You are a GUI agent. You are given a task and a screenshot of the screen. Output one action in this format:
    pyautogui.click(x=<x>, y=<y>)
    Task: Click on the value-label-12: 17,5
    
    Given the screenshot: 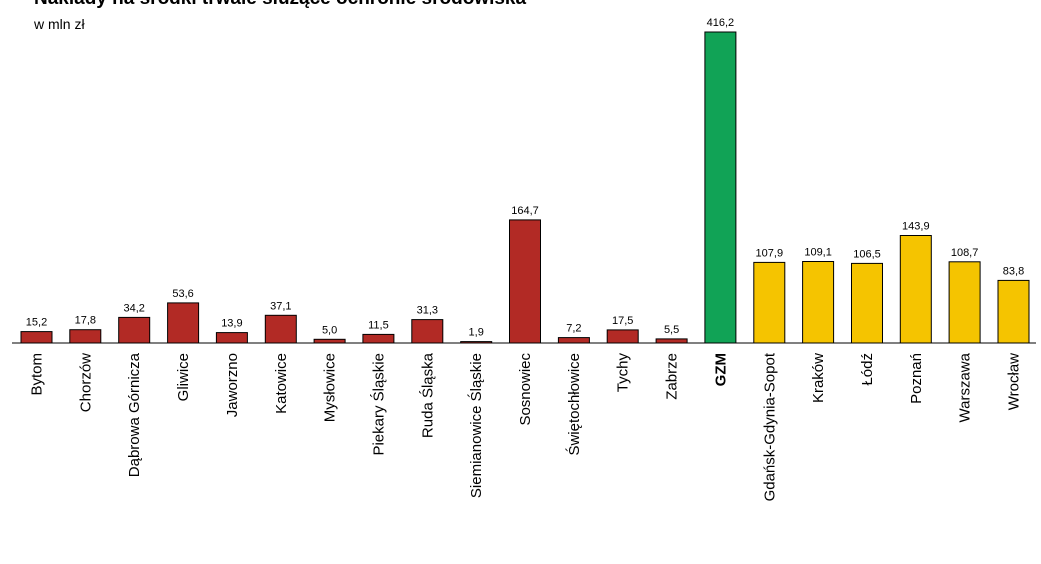 What is the action you would take?
    pyautogui.click(x=622, y=321)
    